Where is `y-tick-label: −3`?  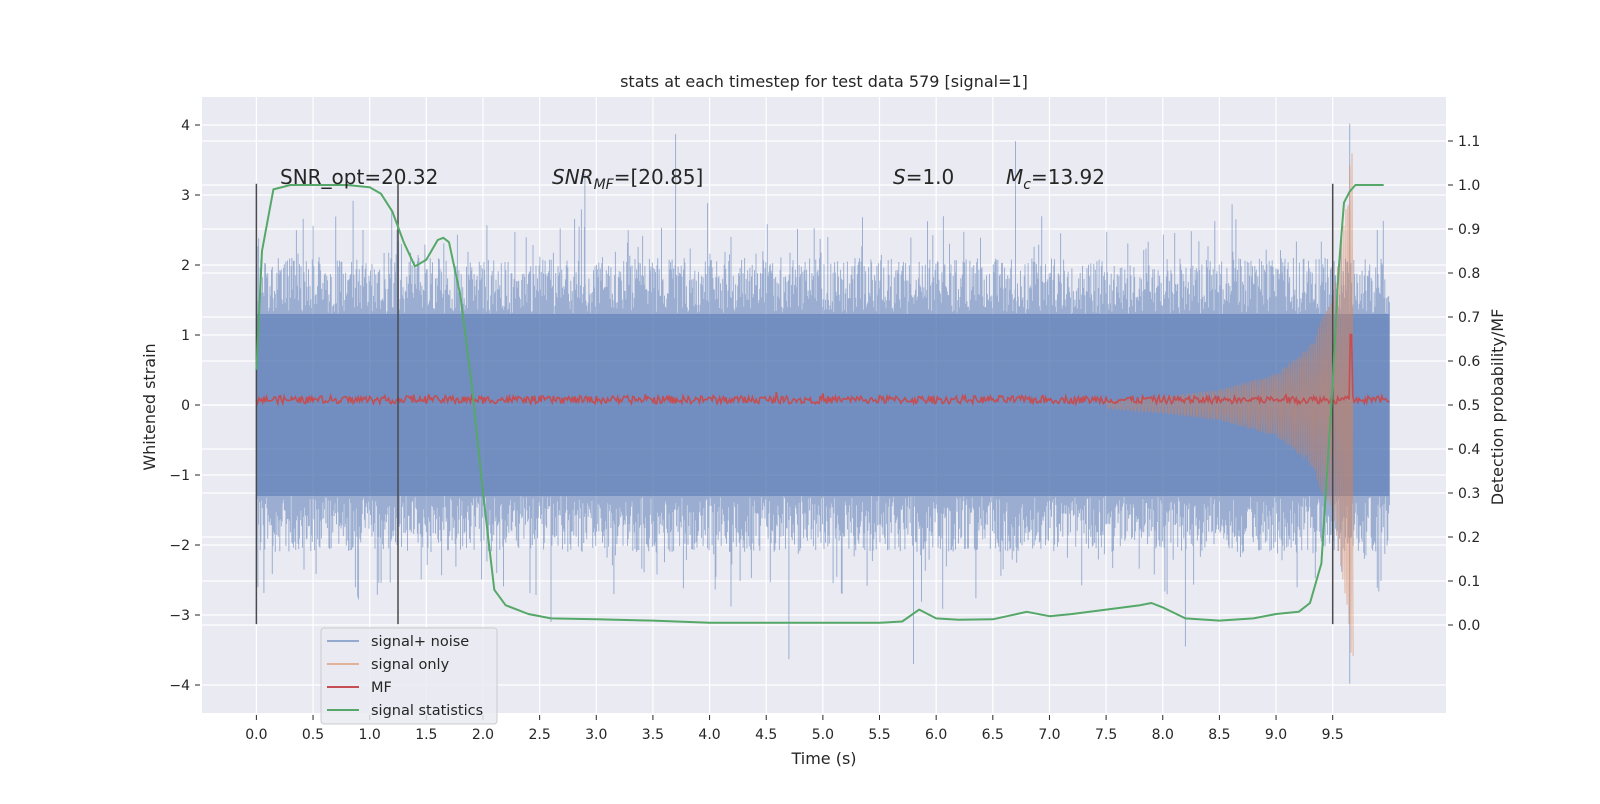
y-tick-label: −3 is located at coordinates (179, 616).